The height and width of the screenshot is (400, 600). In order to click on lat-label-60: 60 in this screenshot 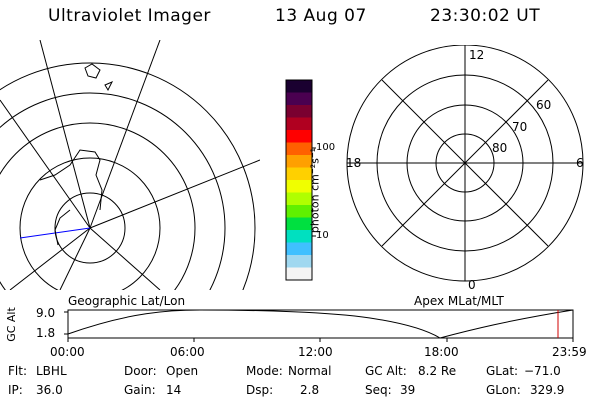, I will do `click(544, 105)`.